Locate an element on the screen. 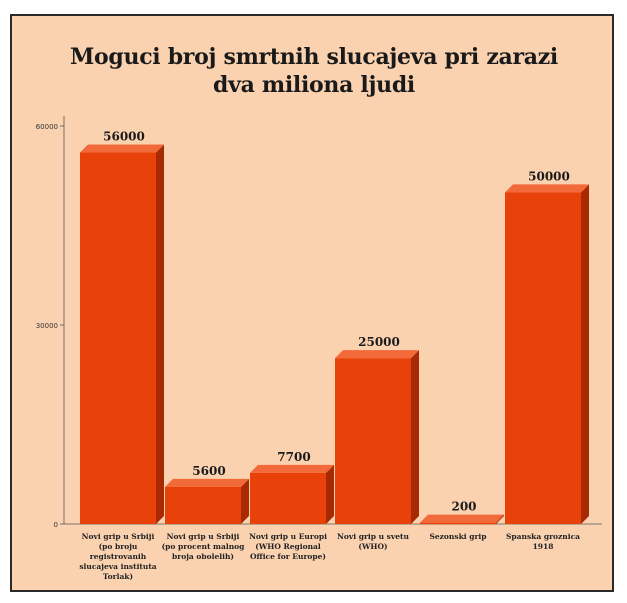  bar-value-label: 50000 is located at coordinates (549, 176).